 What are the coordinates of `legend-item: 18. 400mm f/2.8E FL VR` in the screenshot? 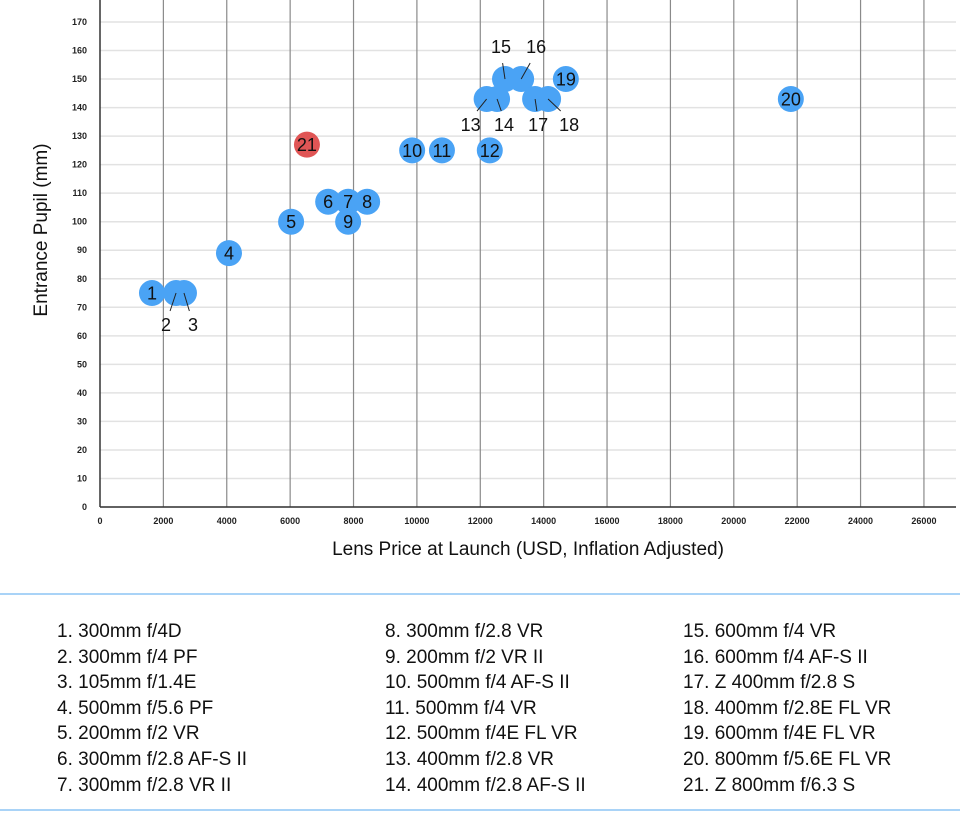 It's located at (787, 708).